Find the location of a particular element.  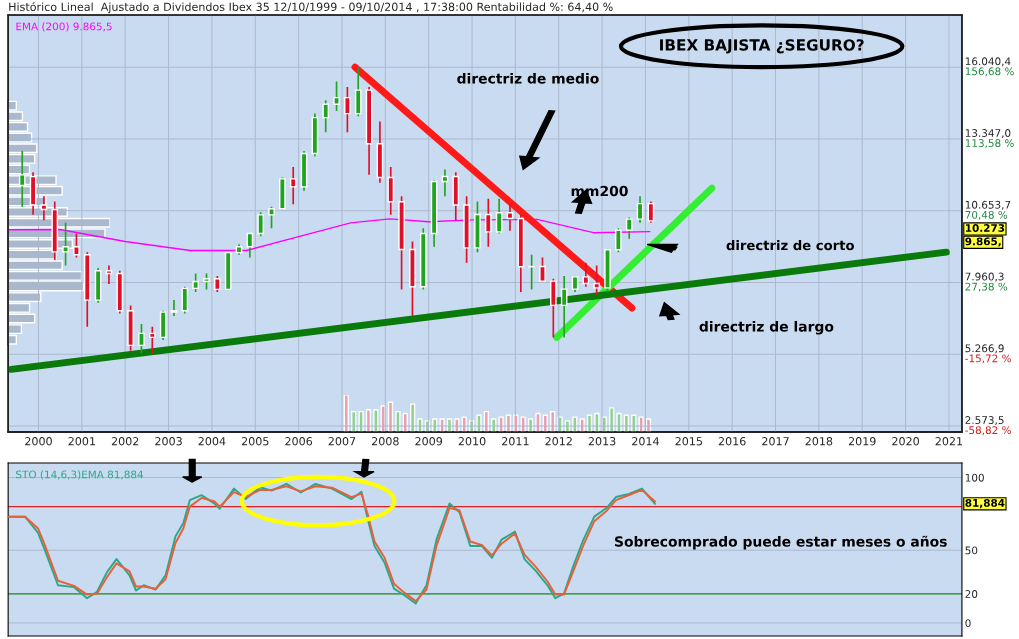

x-tick-label: 2004 is located at coordinates (212, 441).